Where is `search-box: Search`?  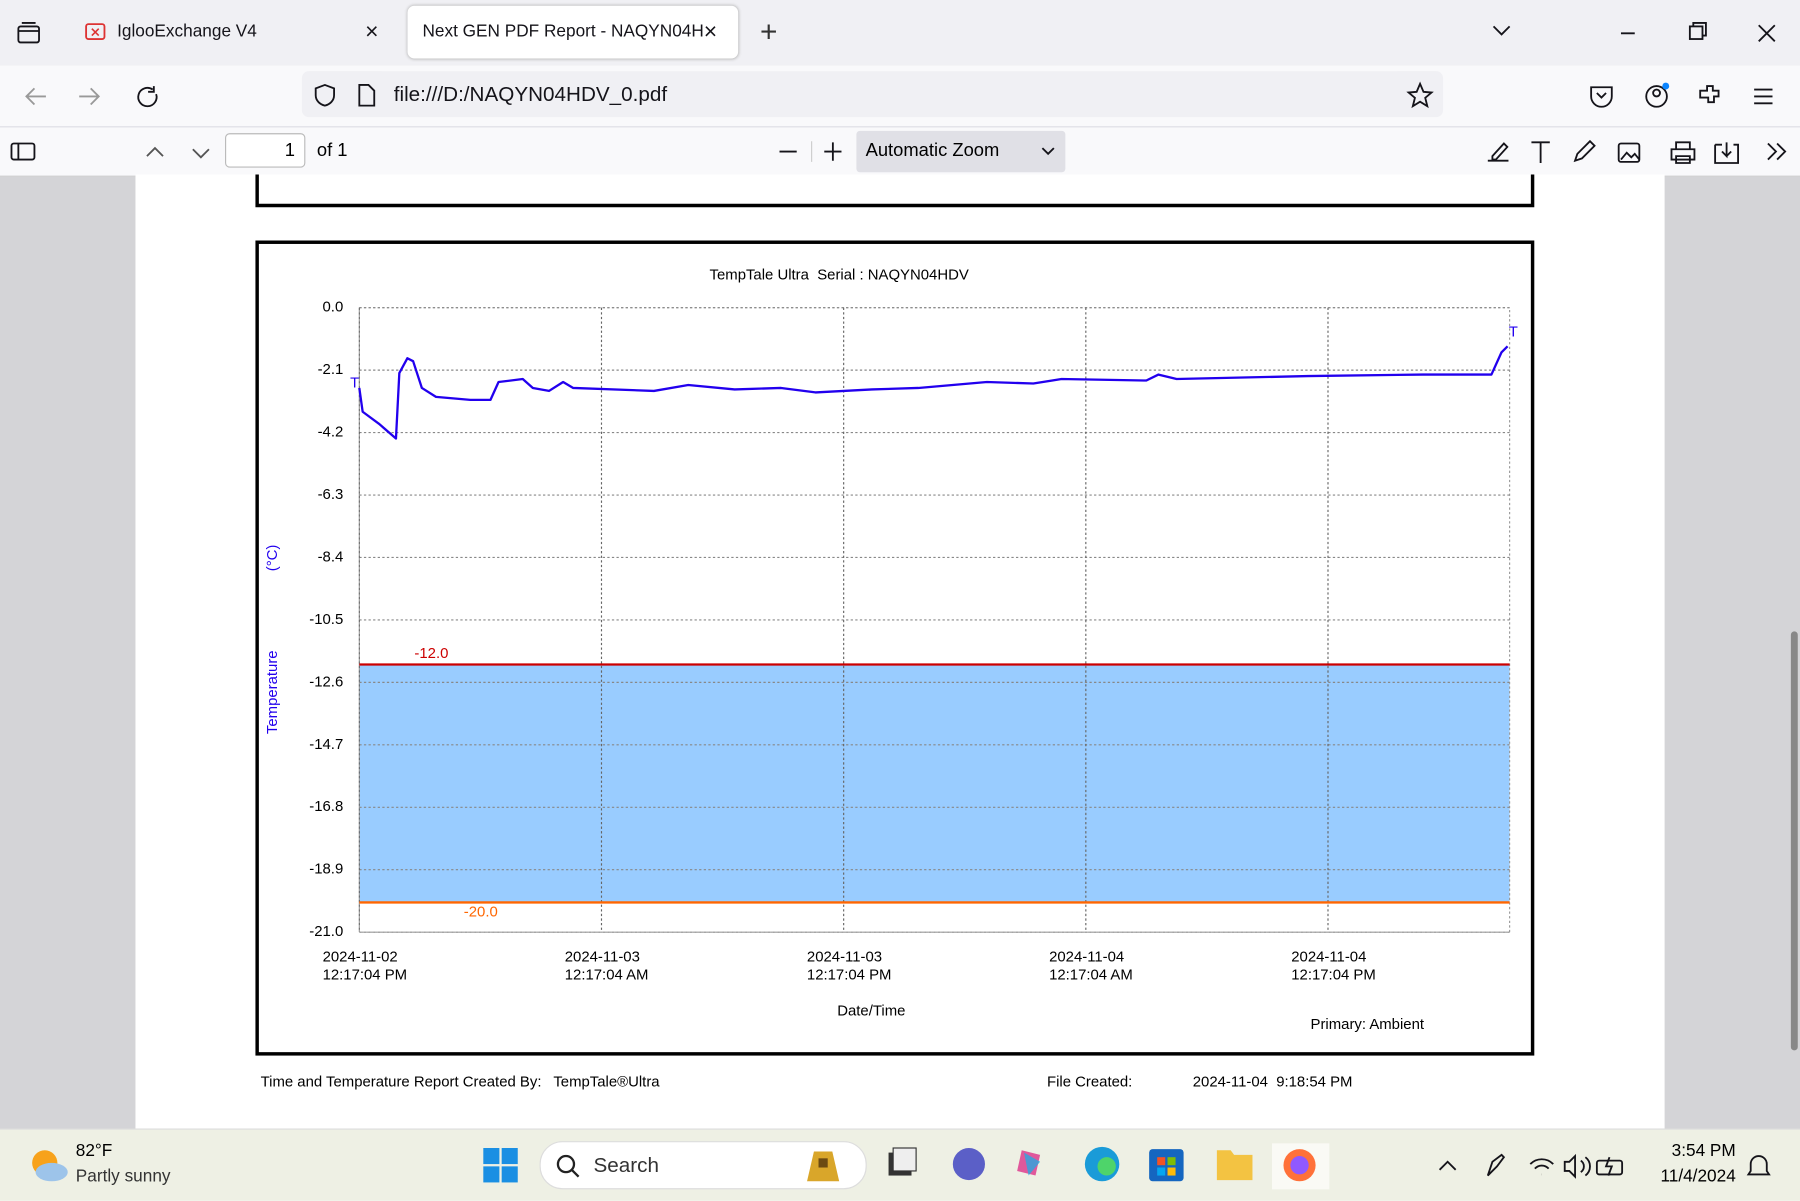
search-box: Search is located at coordinates (703, 1165).